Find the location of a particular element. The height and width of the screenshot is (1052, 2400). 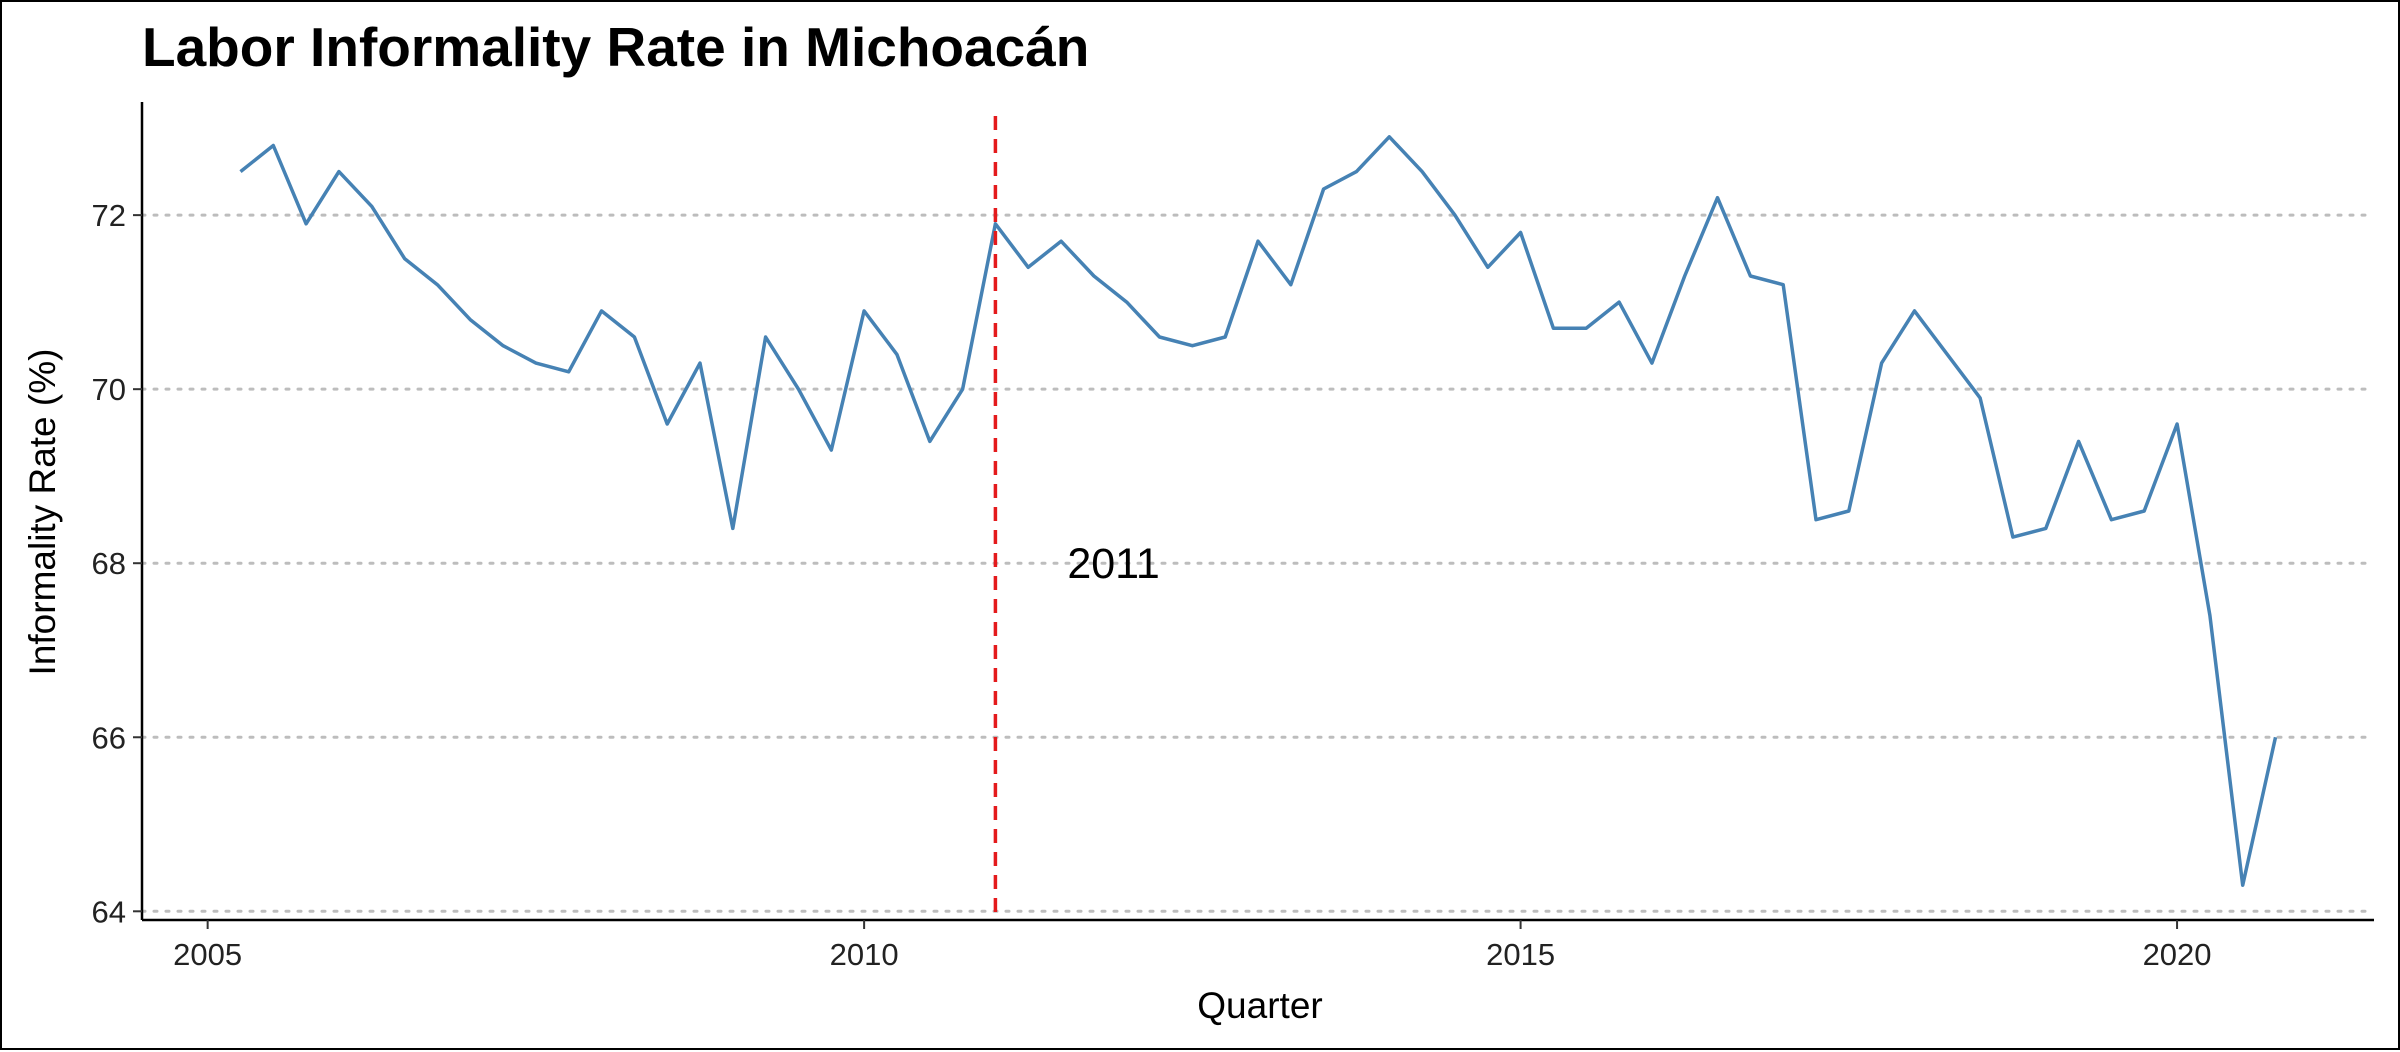

y-tick-label: 68 is located at coordinates (109, 563).